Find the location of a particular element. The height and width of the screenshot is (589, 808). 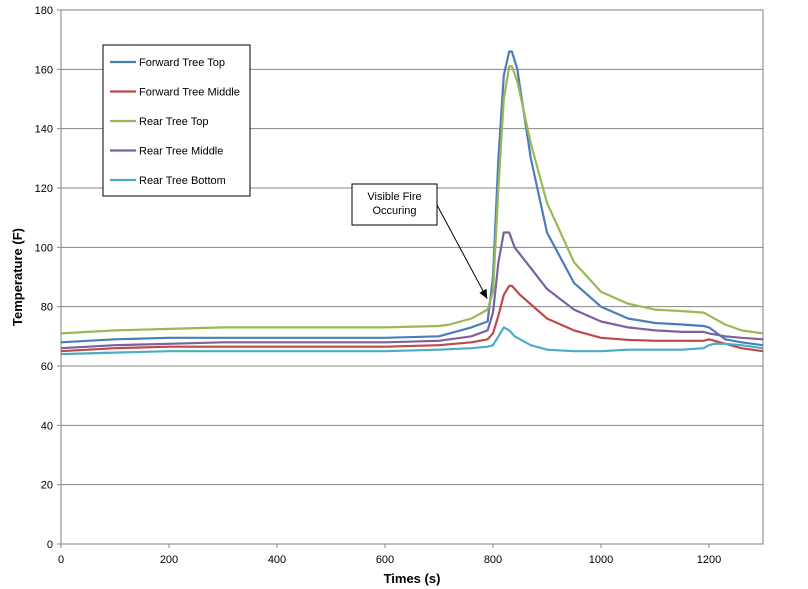

annotation-arrowhead is located at coordinates (483, 293).